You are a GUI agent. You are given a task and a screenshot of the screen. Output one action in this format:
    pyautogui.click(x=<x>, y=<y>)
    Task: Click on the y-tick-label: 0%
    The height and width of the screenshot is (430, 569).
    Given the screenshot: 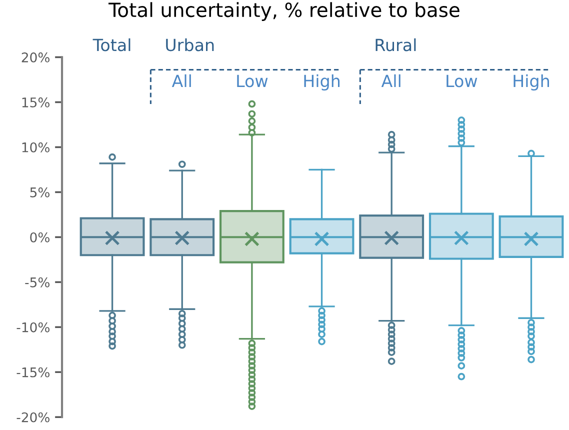 What is the action you would take?
    pyautogui.click(x=40, y=237)
    